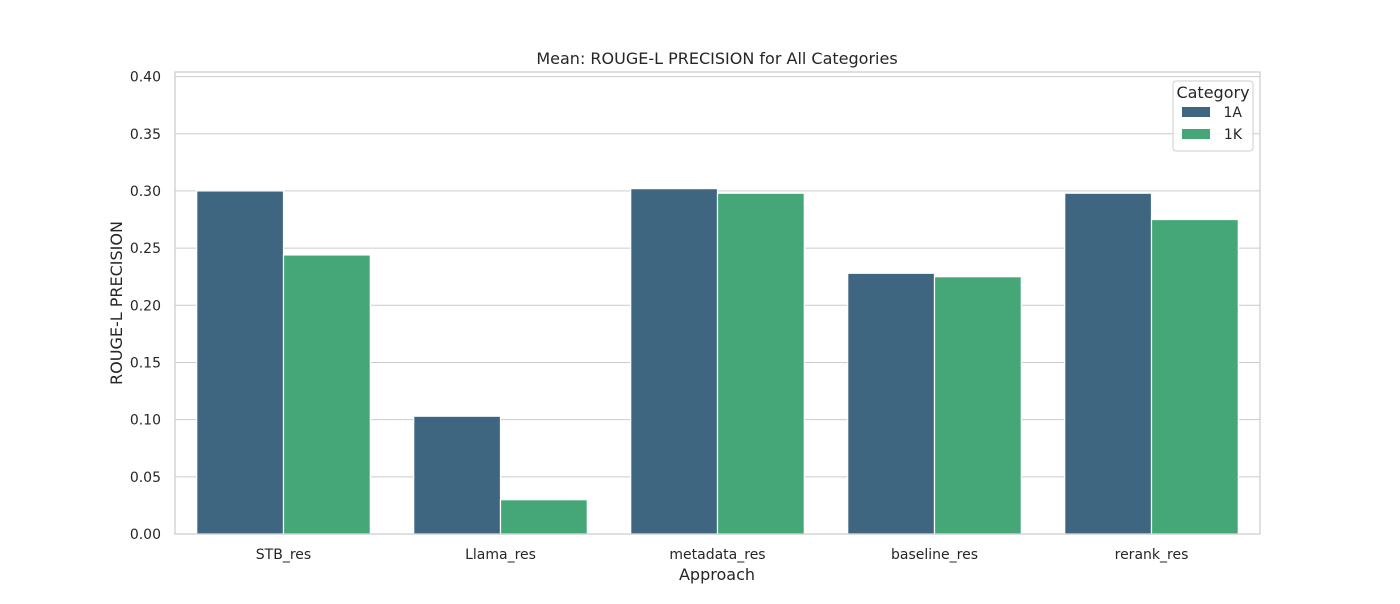 The image size is (1400, 604). Describe the element at coordinates (326, 394) in the screenshot. I see `bar-STB_res-1K` at that location.